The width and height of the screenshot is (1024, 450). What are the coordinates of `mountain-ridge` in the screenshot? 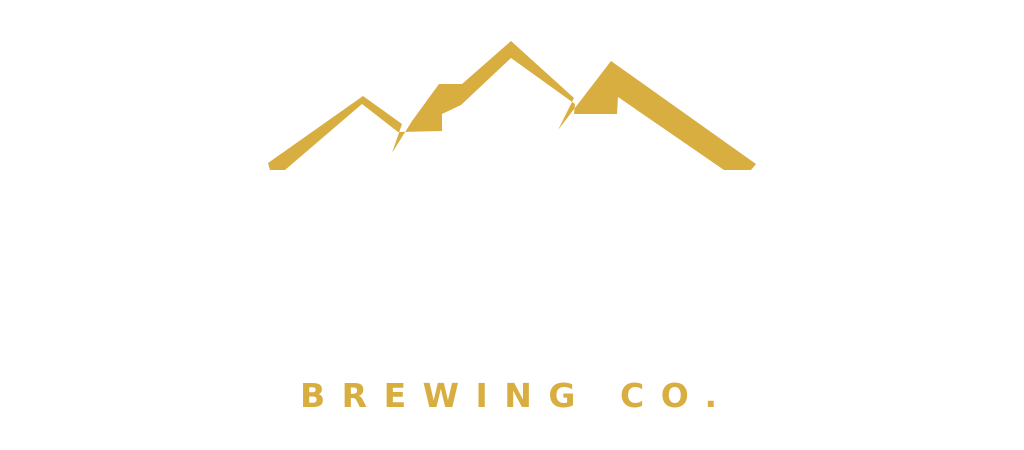 It's located at (512, 105).